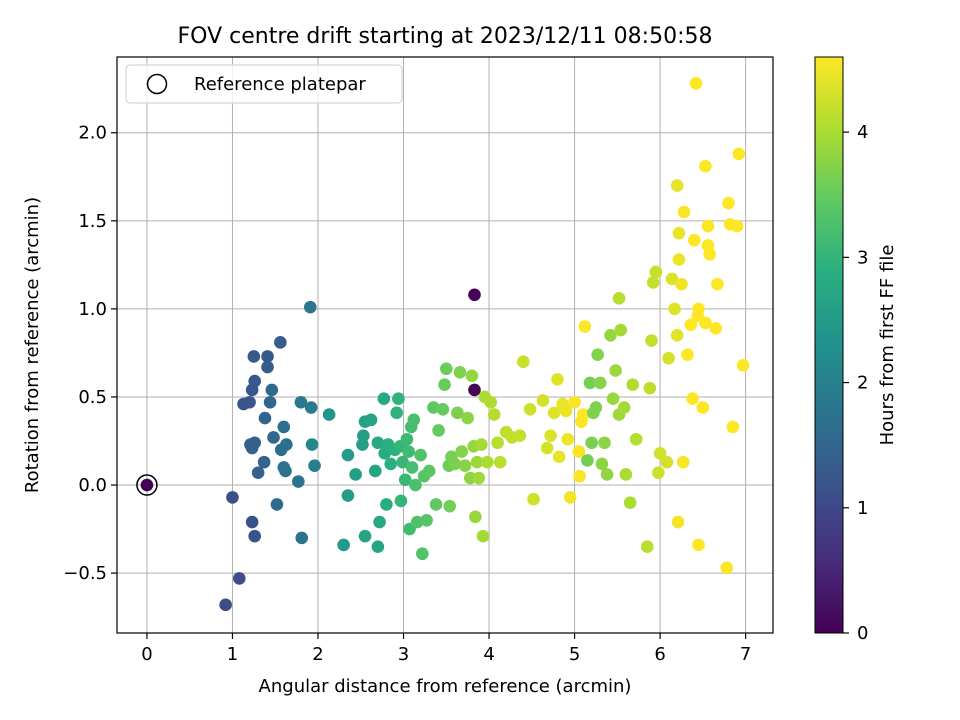  What do you see at coordinates (855, 383) in the screenshot?
I see `colorbar-ticks: 0 1 2 3 4` at bounding box center [855, 383].